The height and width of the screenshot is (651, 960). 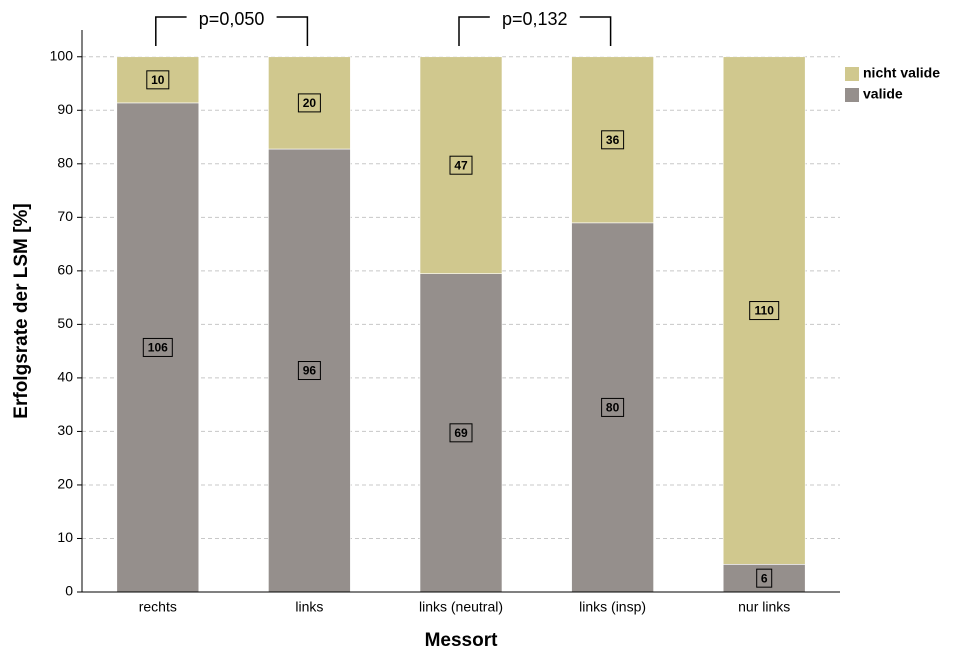 I want to click on y-tick-label: 30, so click(x=65, y=430).